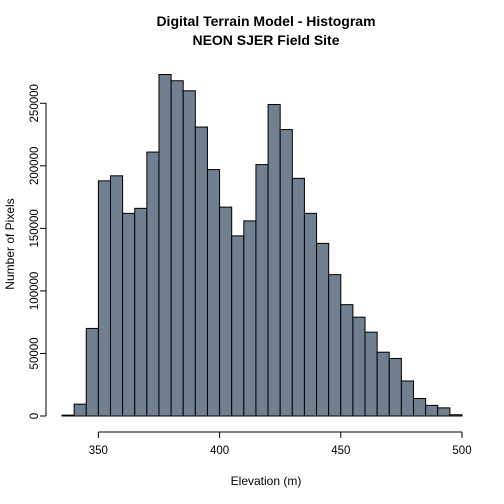  I want to click on y-tick-label: 50000, so click(35, 353).